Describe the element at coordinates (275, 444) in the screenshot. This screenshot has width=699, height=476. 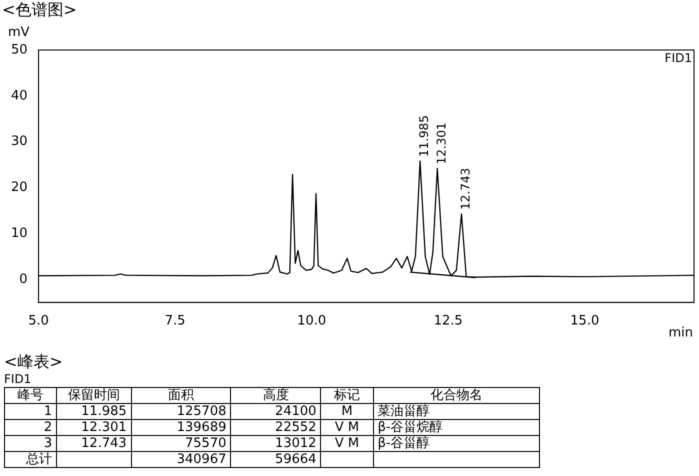
I see `text: 13012` at that location.